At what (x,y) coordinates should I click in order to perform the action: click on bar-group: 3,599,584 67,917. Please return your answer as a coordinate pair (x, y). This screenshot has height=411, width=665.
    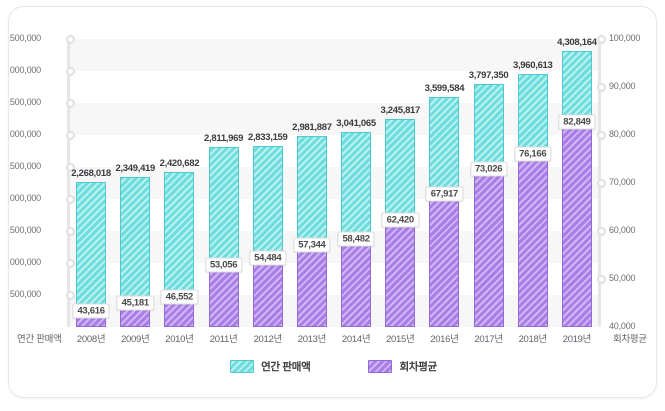
    Looking at the image, I should click on (444, 183).